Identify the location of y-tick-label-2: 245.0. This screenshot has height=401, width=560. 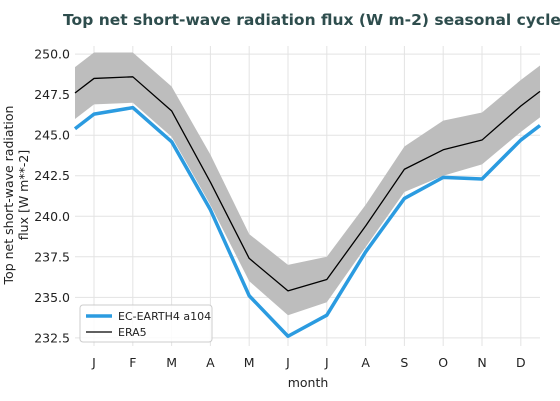
(52, 135).